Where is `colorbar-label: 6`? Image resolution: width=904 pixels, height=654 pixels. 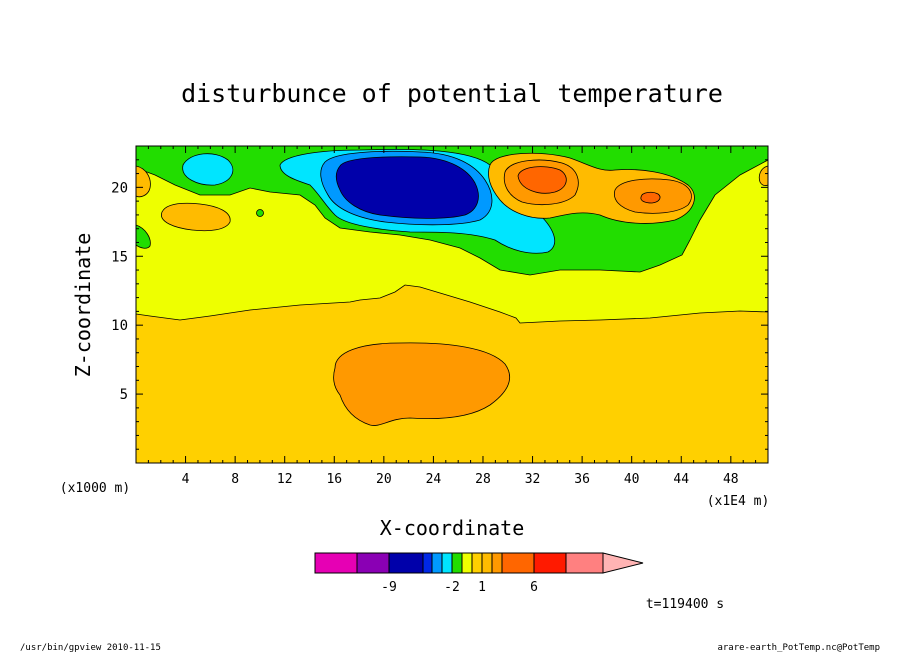 colorbar-label: 6 is located at coordinates (534, 587).